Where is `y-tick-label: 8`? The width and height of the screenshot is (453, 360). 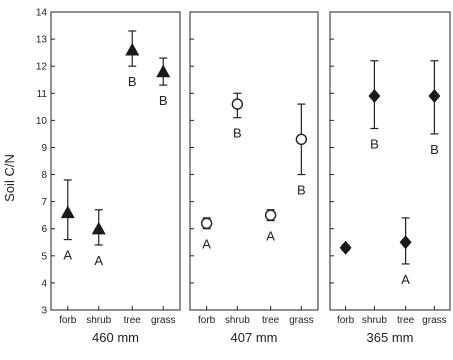 y-tick-label: 8 is located at coordinates (44, 175).